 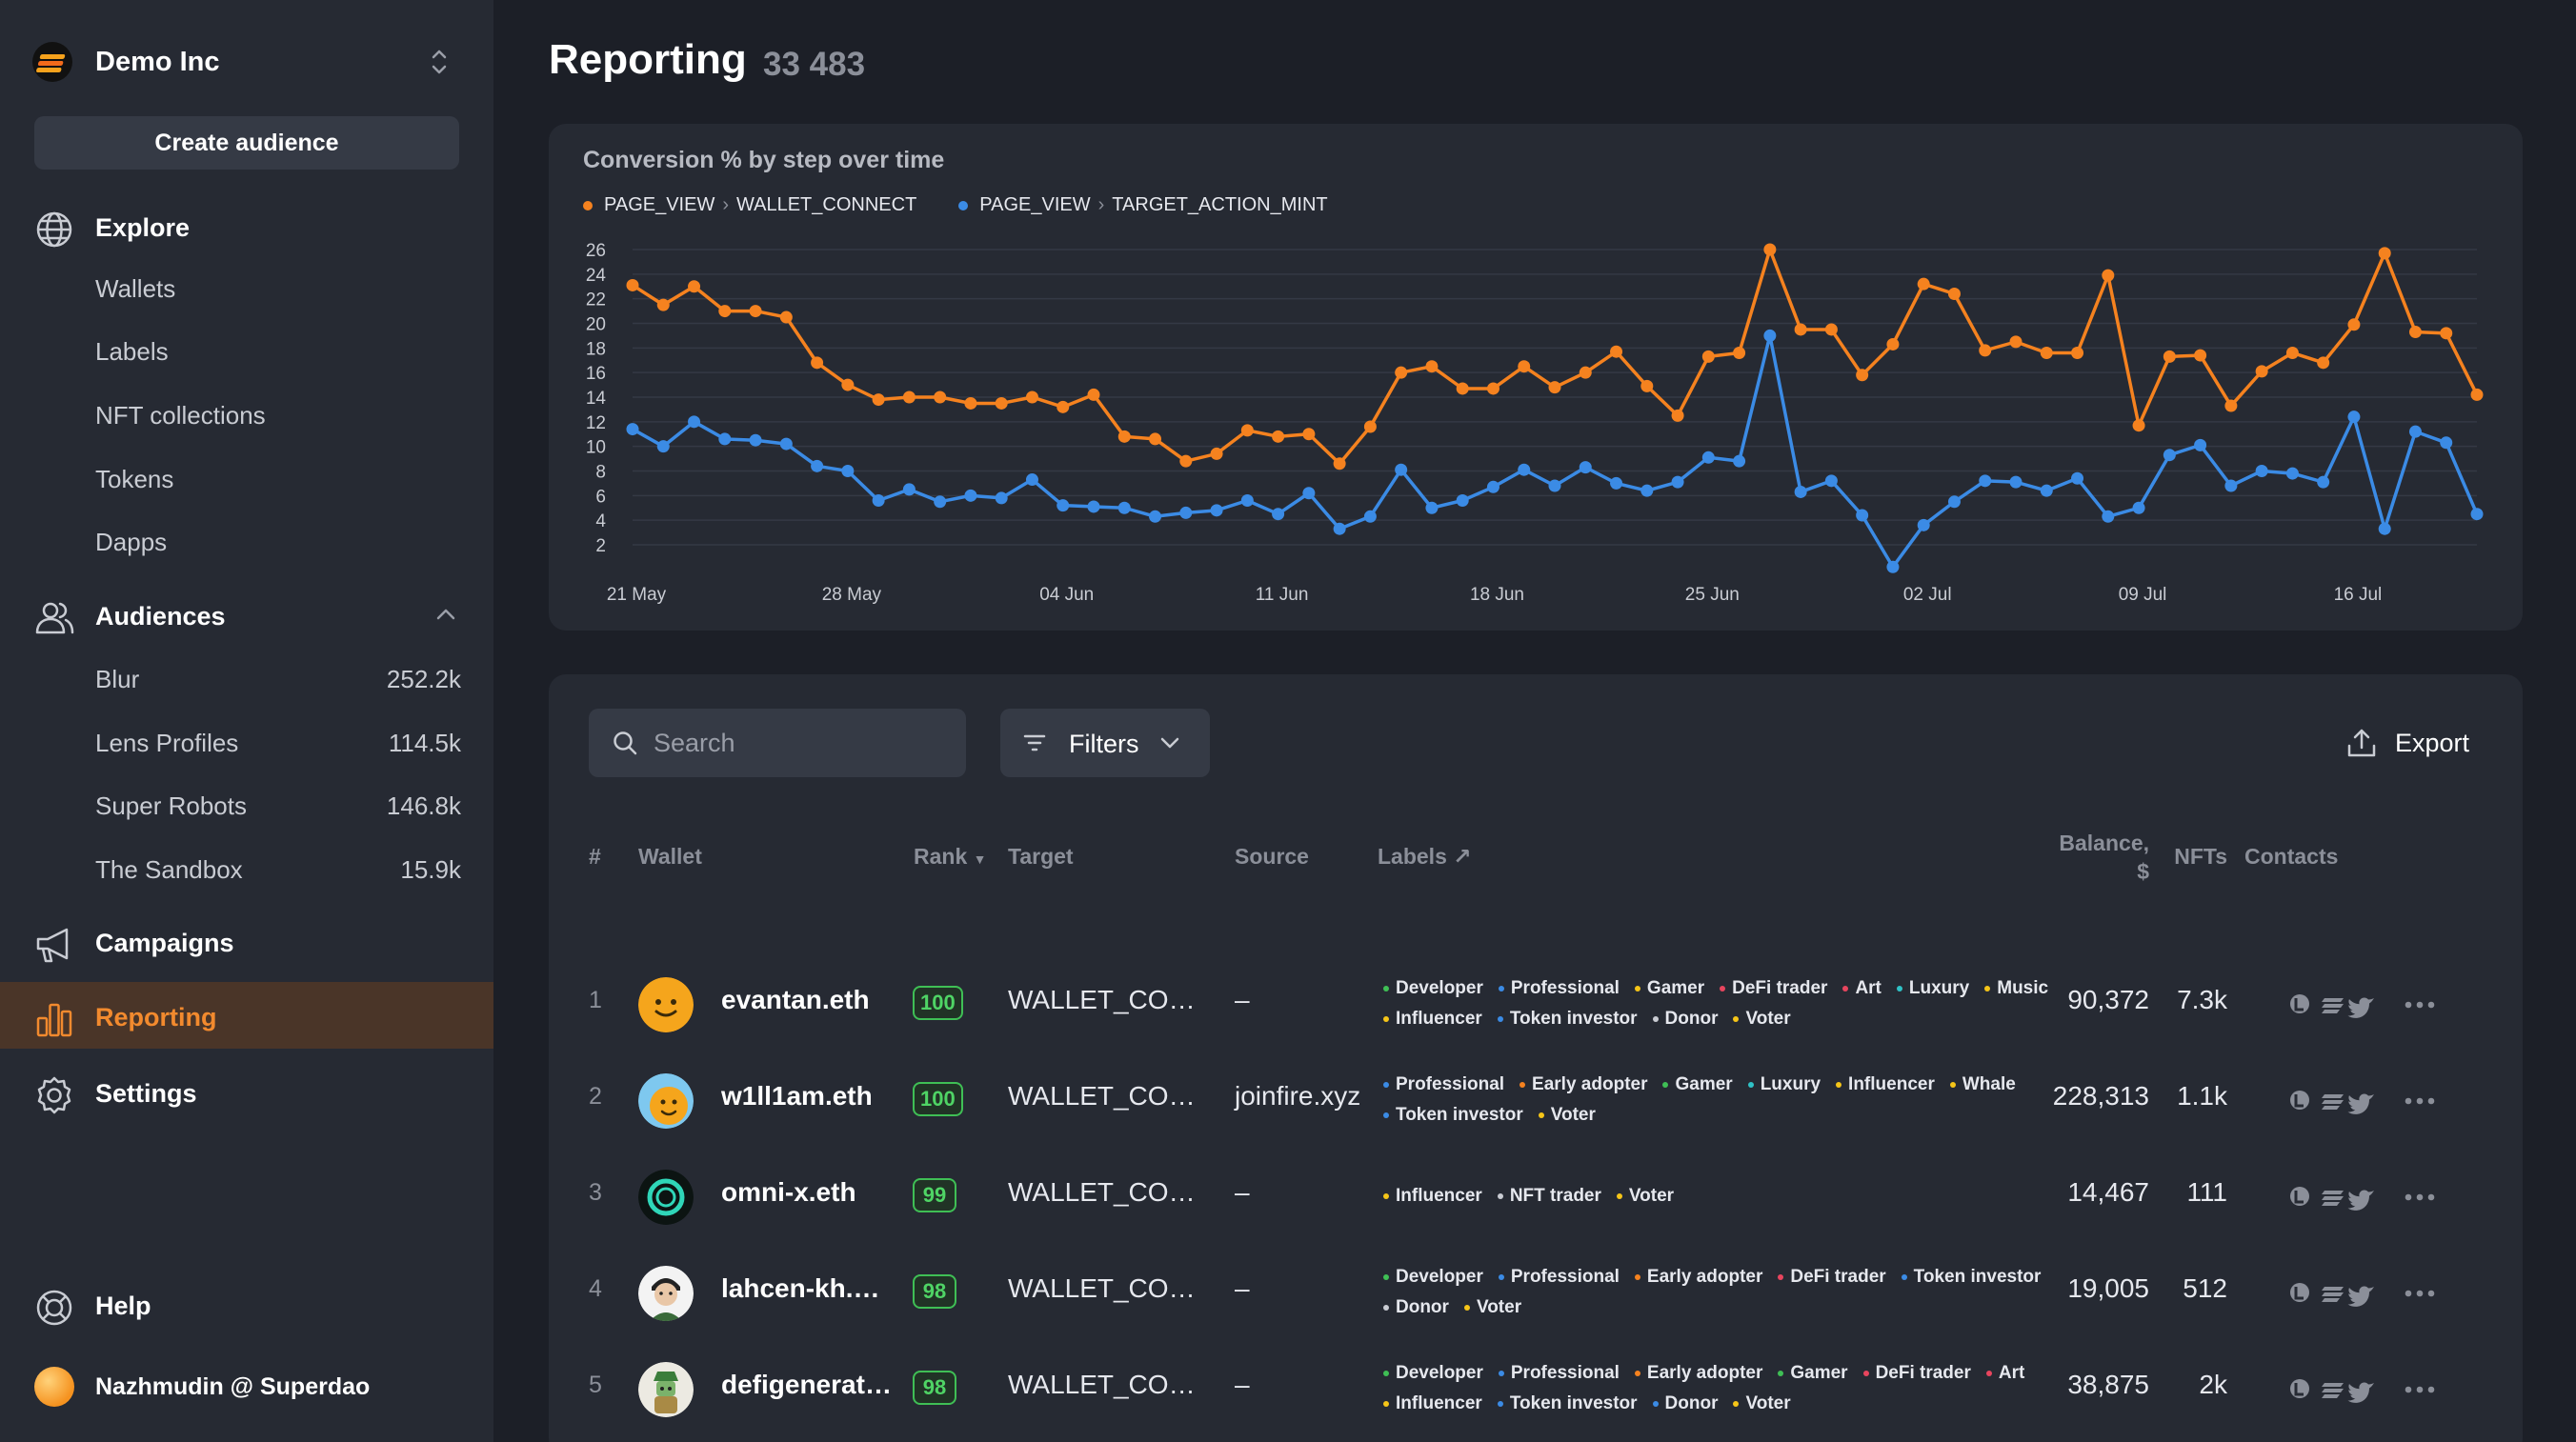 I want to click on globe-icon, so click(x=54, y=229).